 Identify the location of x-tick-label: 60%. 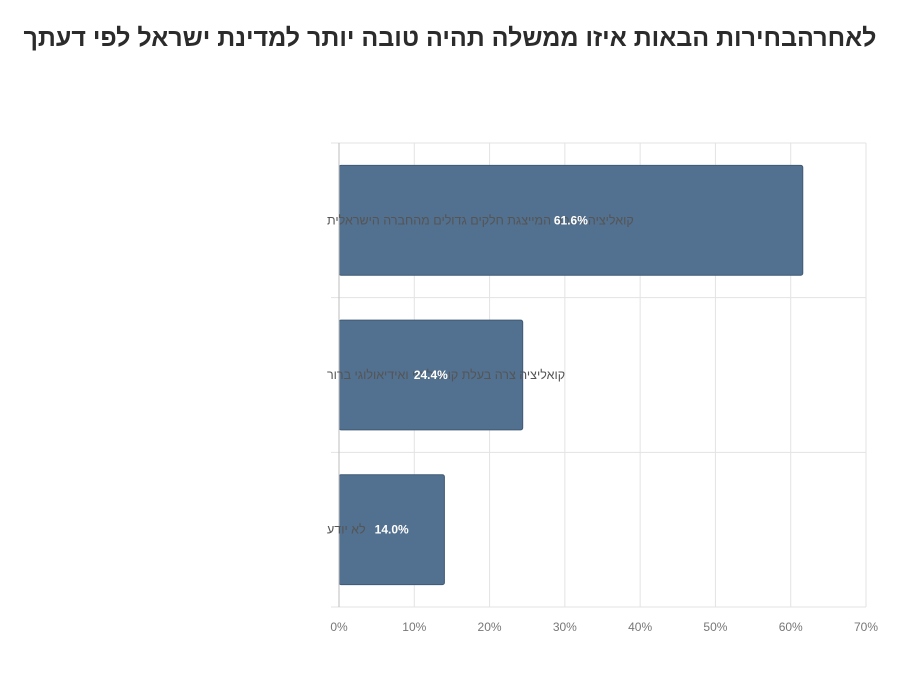
(791, 627).